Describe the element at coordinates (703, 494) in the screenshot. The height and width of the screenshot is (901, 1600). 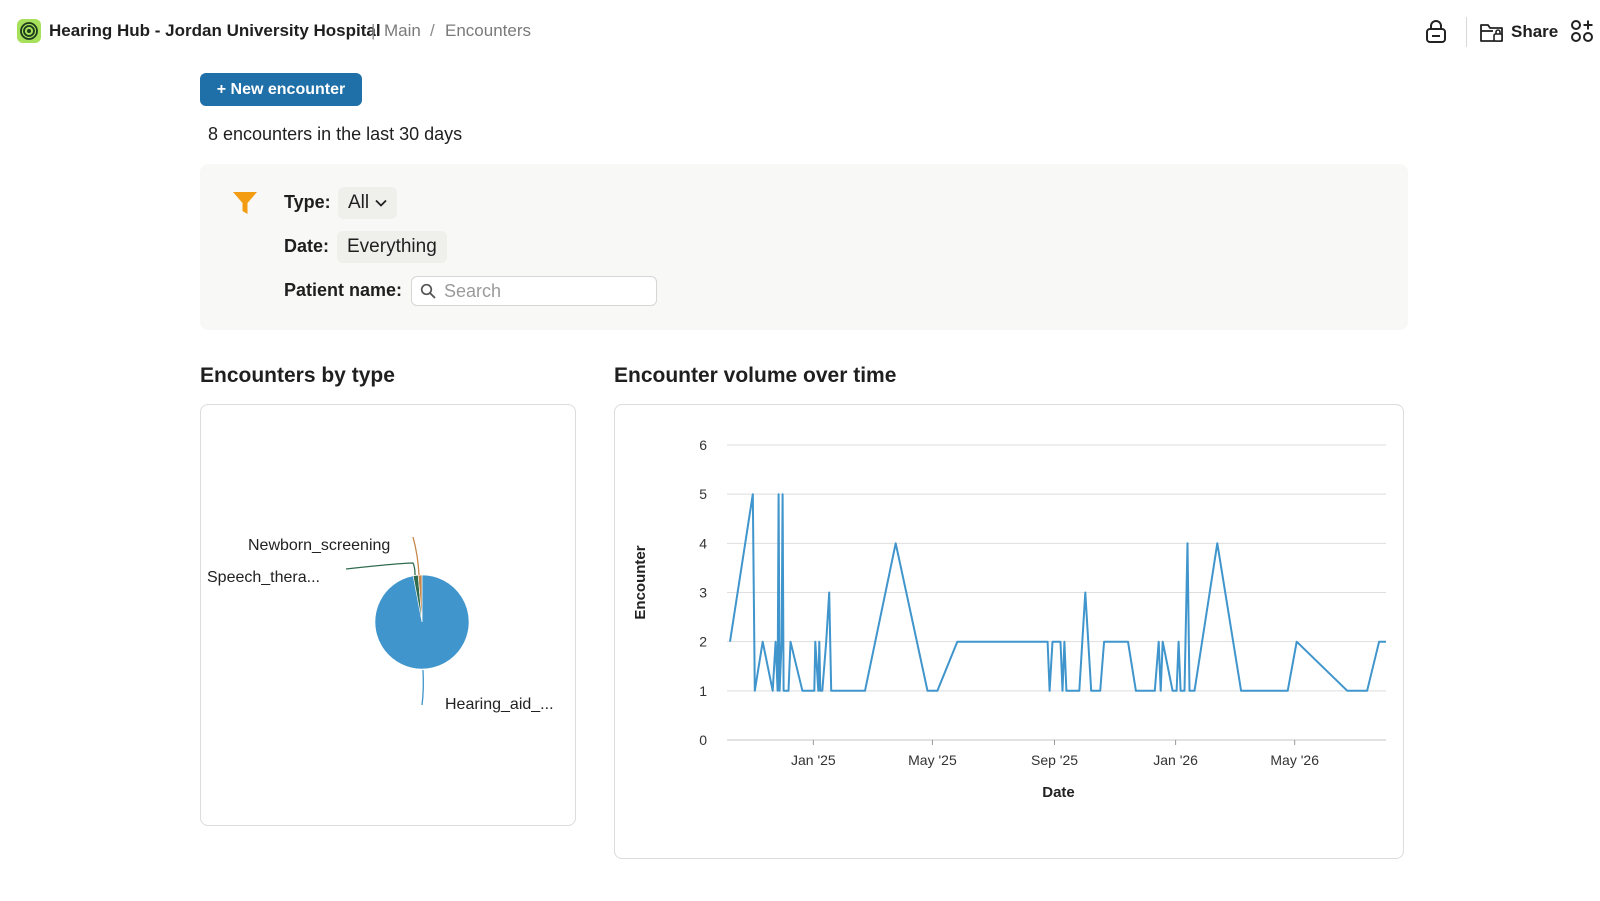
I see `y-tick-label: 5` at that location.